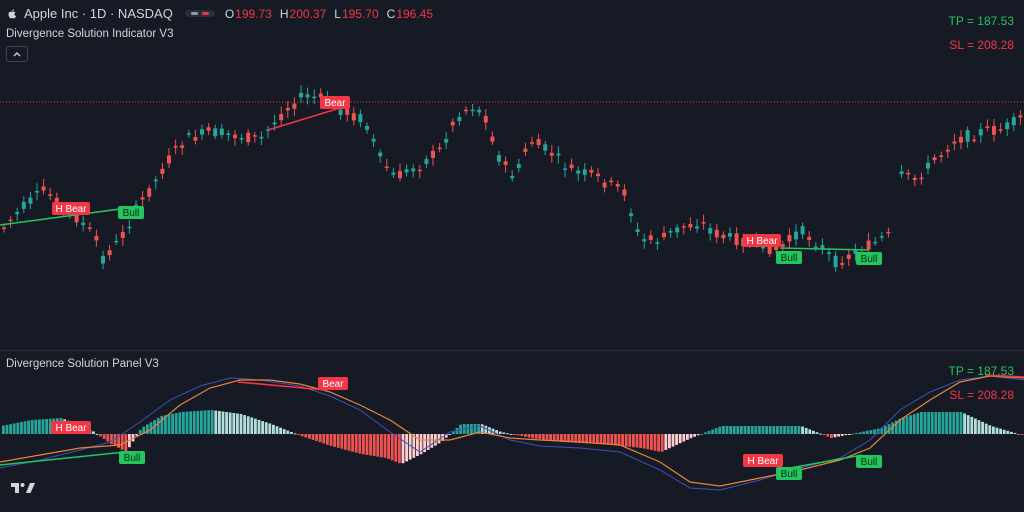  I want to click on bull-divergence-line, so click(824, 249).